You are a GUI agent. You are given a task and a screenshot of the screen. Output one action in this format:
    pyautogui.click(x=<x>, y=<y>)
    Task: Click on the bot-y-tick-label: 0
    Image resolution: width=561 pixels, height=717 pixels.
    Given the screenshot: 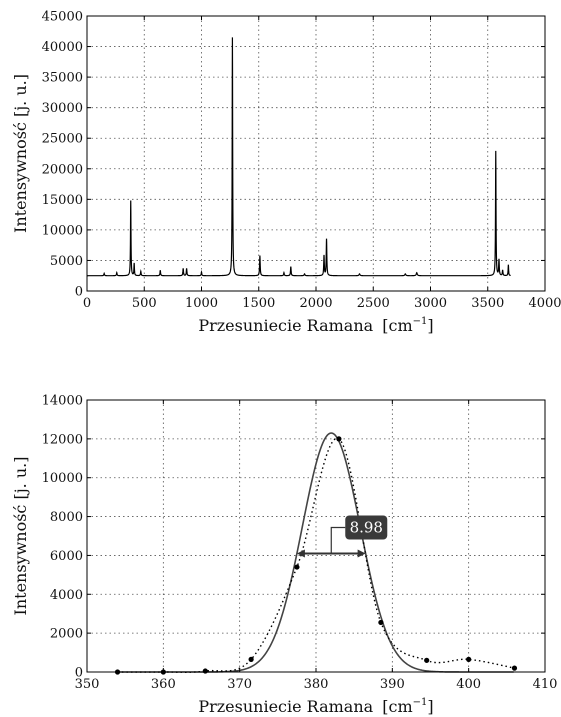 What is the action you would take?
    pyautogui.click(x=79, y=673)
    